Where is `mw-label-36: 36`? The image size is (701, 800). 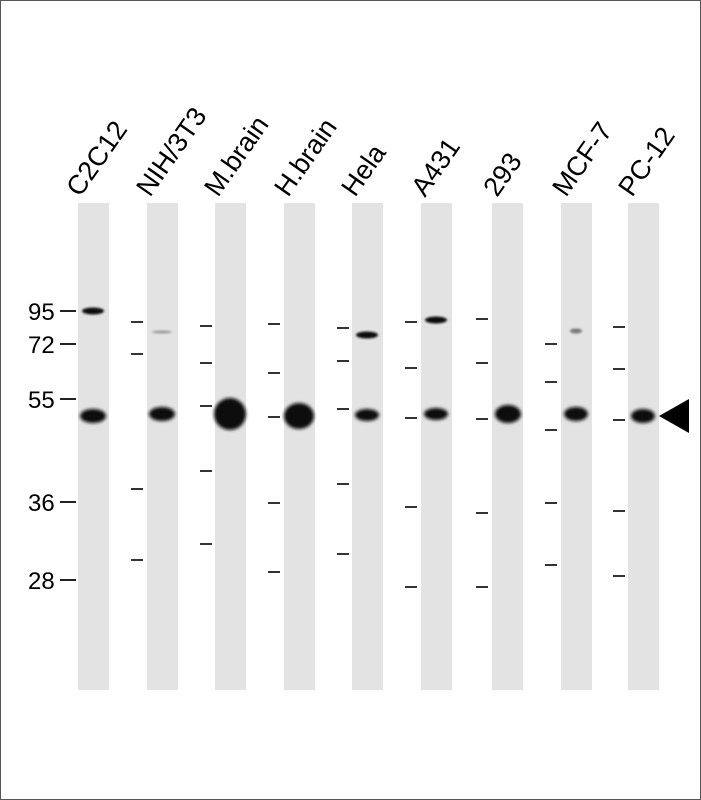 mw-label-36: 36 is located at coordinates (41, 503).